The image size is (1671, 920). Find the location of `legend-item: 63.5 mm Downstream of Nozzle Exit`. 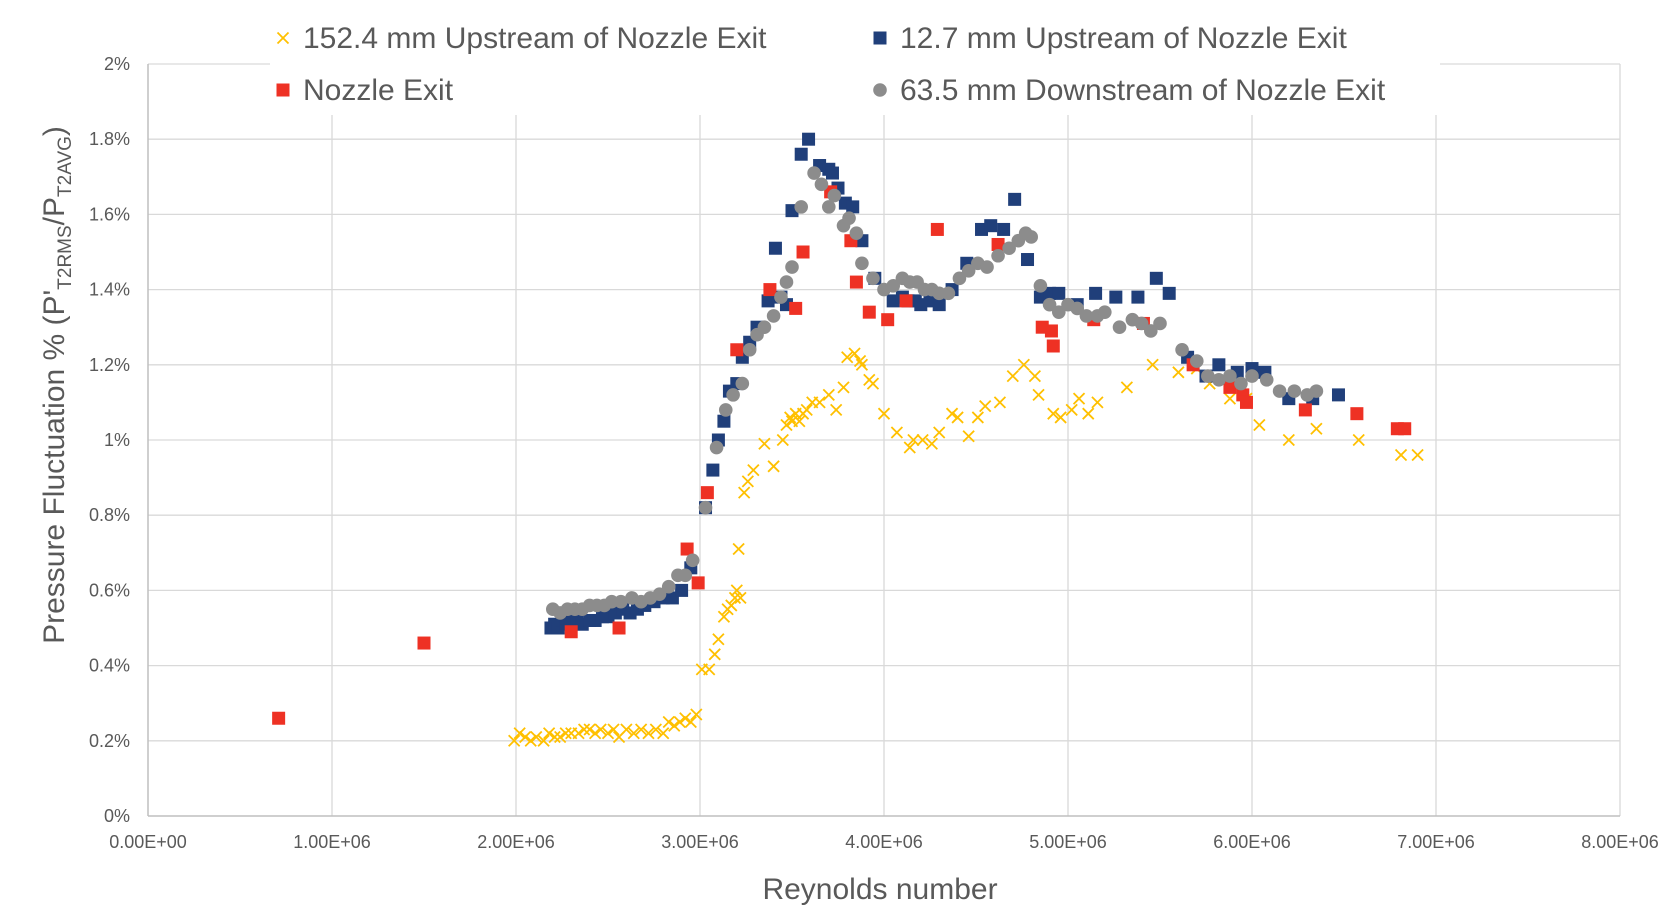

legend-item: 63.5 mm Downstream of Nozzle Exit is located at coordinates (1129, 90).